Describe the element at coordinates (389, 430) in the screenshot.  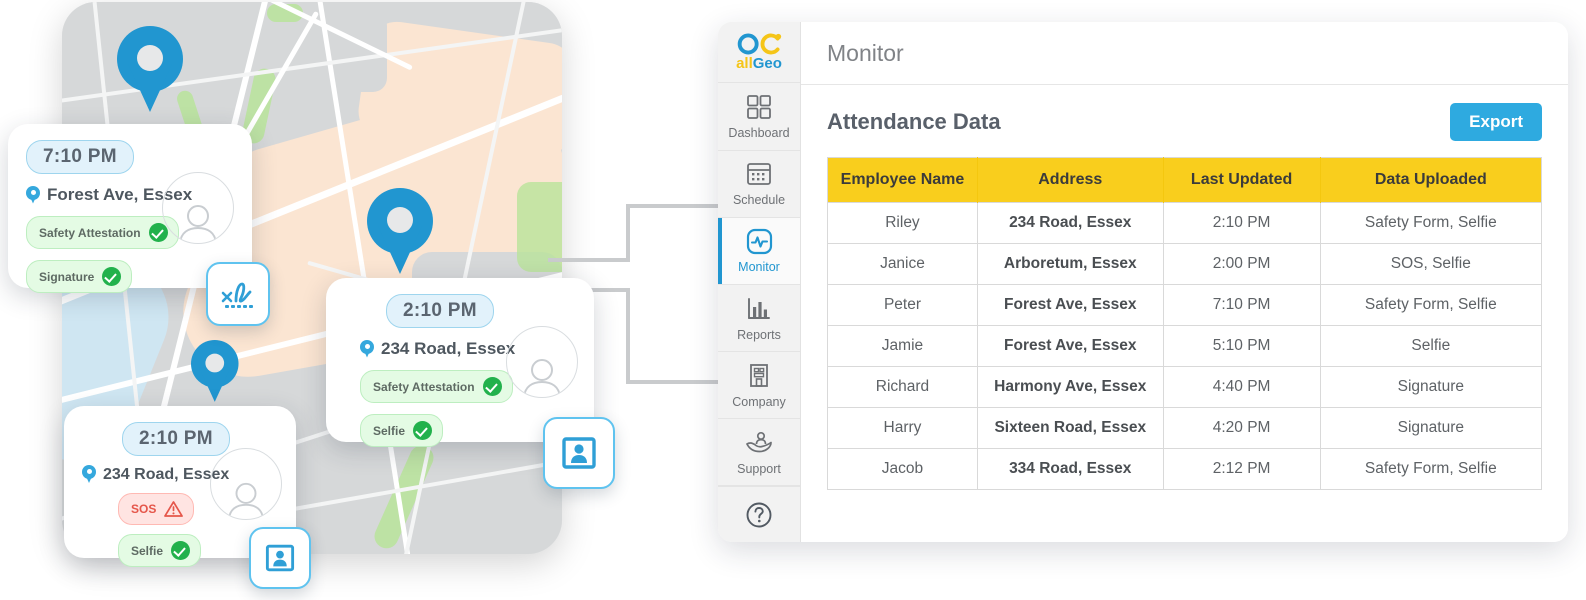
I see `tag-label: Selfie` at that location.